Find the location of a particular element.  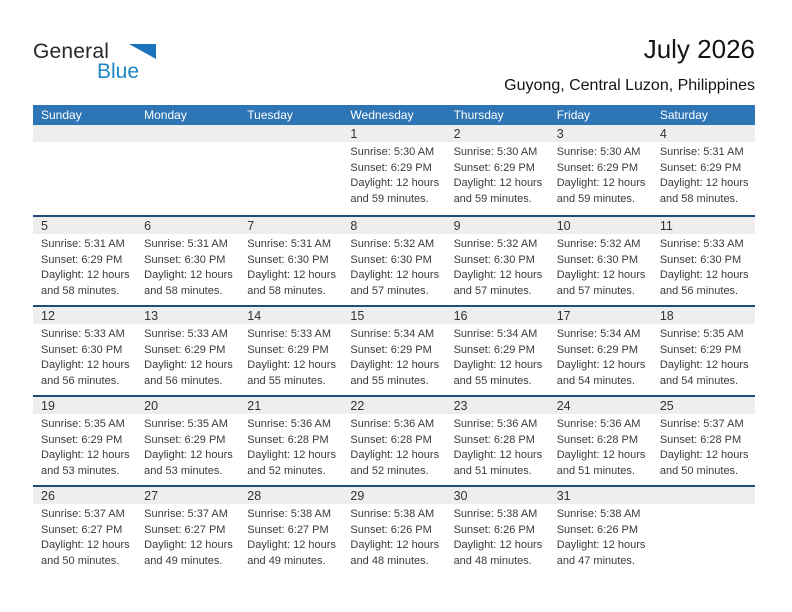

weekday-monday: Monday is located at coordinates (165, 115).